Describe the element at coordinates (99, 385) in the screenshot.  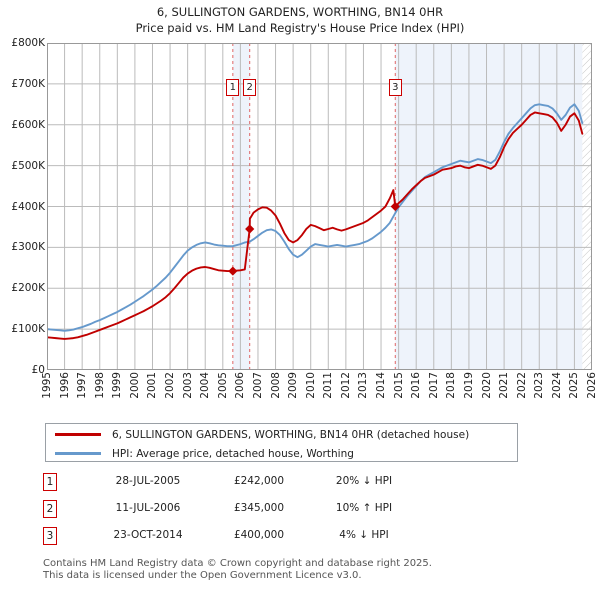
I see `x-axis-tick-label: 1998` at that location.